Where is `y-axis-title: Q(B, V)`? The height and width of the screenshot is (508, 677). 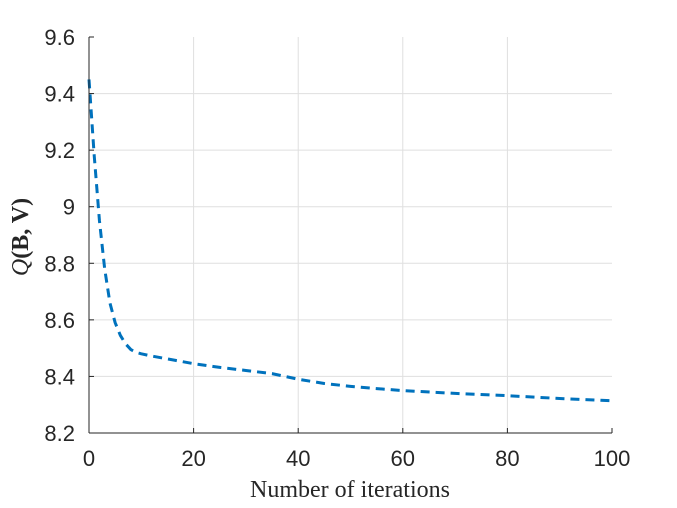
y-axis-title: Q(B, V) is located at coordinates (21, 237).